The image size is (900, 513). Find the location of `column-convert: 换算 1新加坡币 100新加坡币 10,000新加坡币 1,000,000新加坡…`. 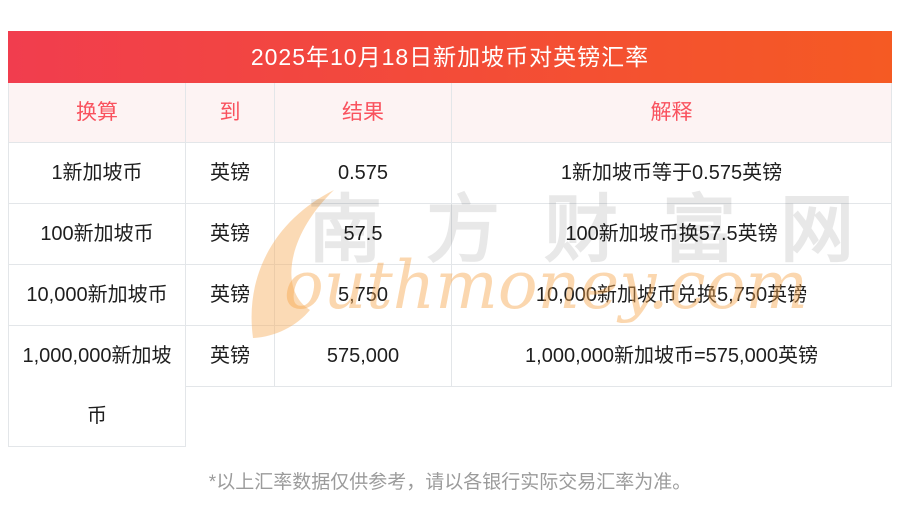

column-convert: 换算 1新加坡币 100新加坡币 10,000新加坡币 1,000,000新加坡… is located at coordinates (97, 265).